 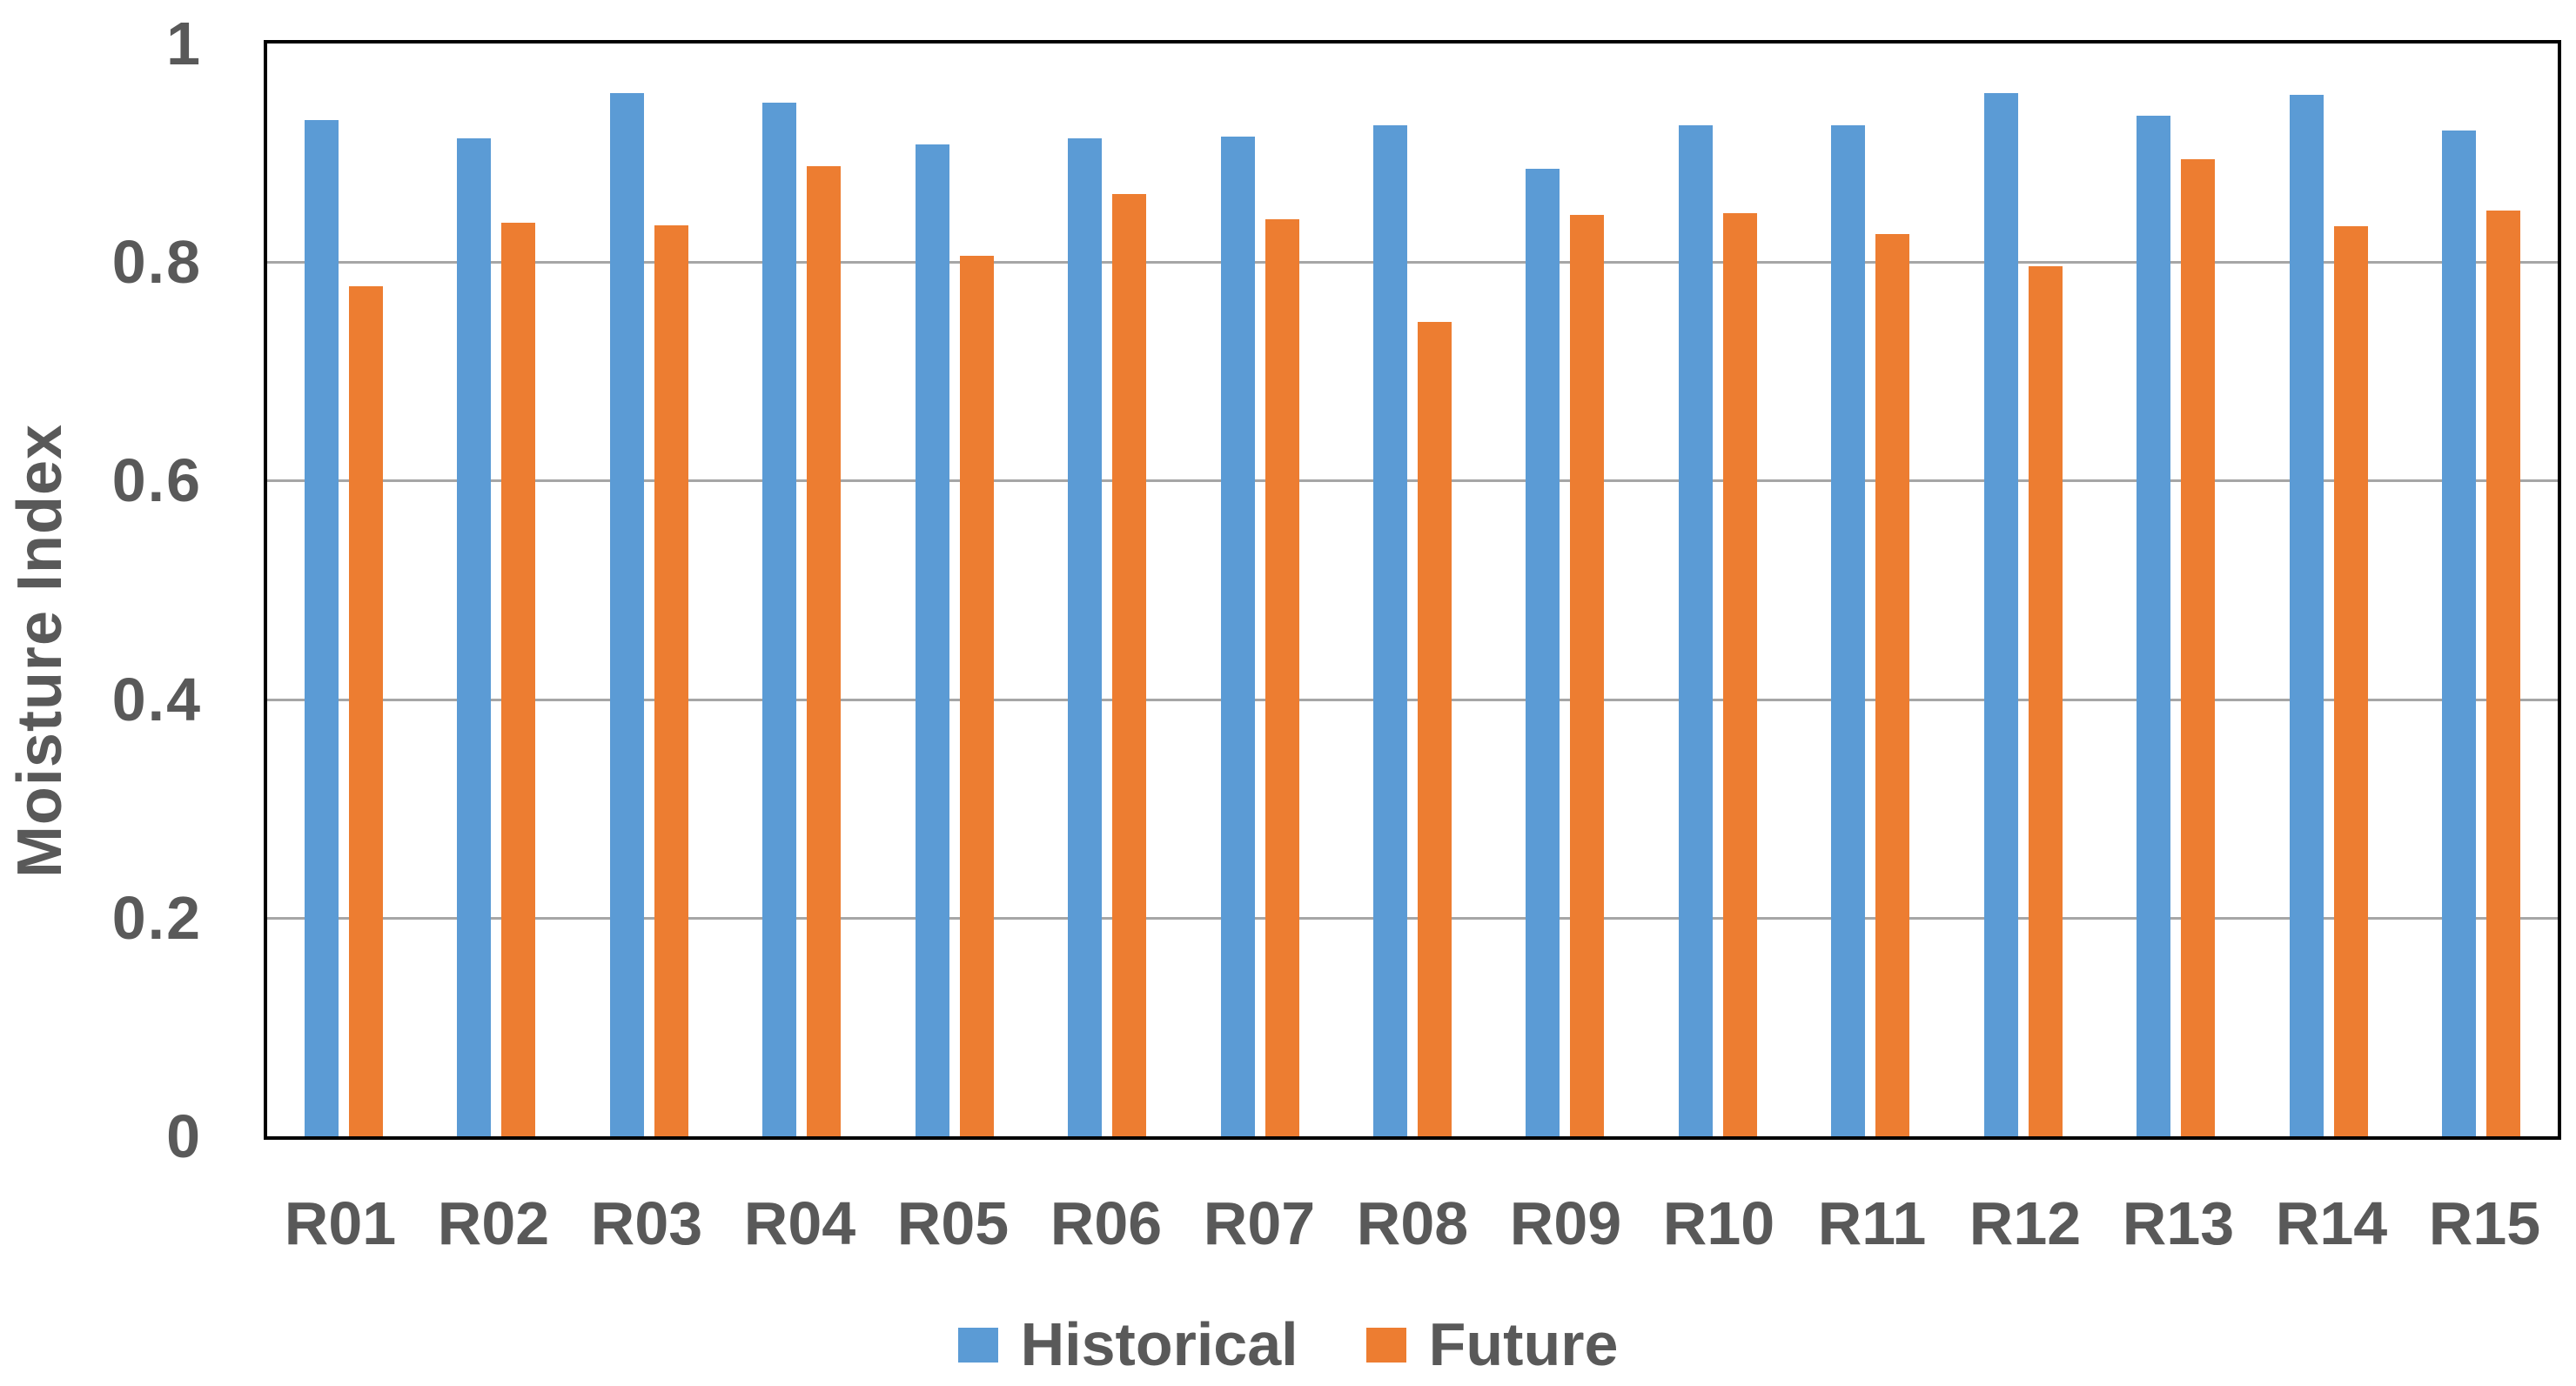 I want to click on x-tick-label-R09: R09, so click(x=1565, y=1223).